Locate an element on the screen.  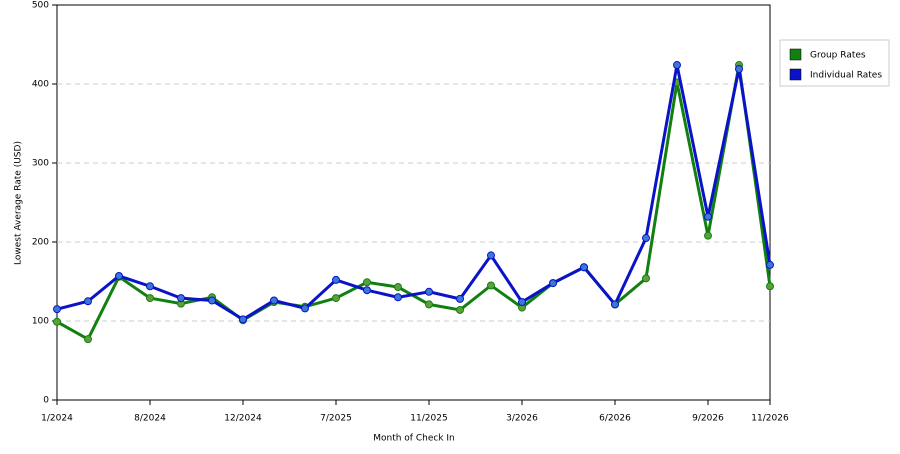
x-tick-label: 3/2026 is located at coordinates (522, 419).